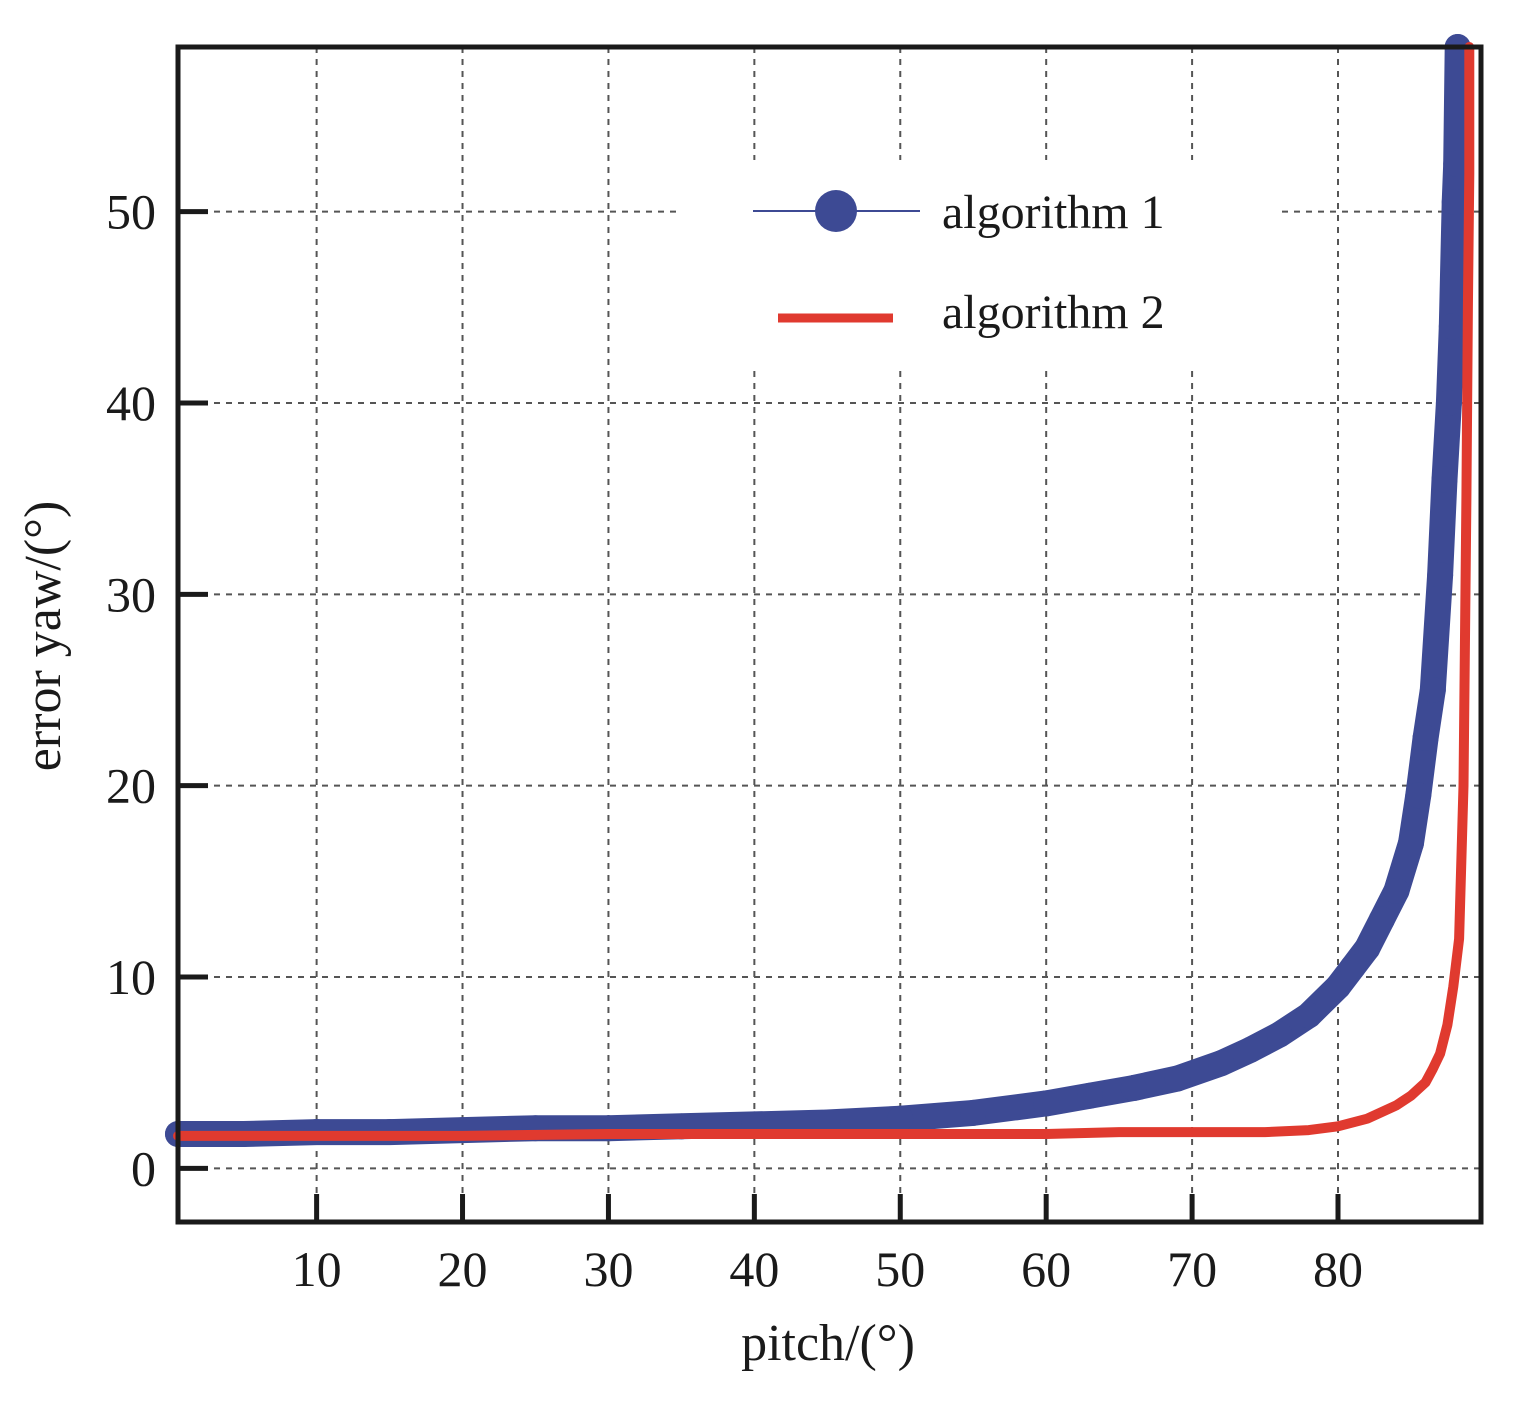 Image resolution: width=1518 pixels, height=1413 pixels. Describe the element at coordinates (608, 1269) in the screenshot. I see `x-tick-label: 30` at that location.